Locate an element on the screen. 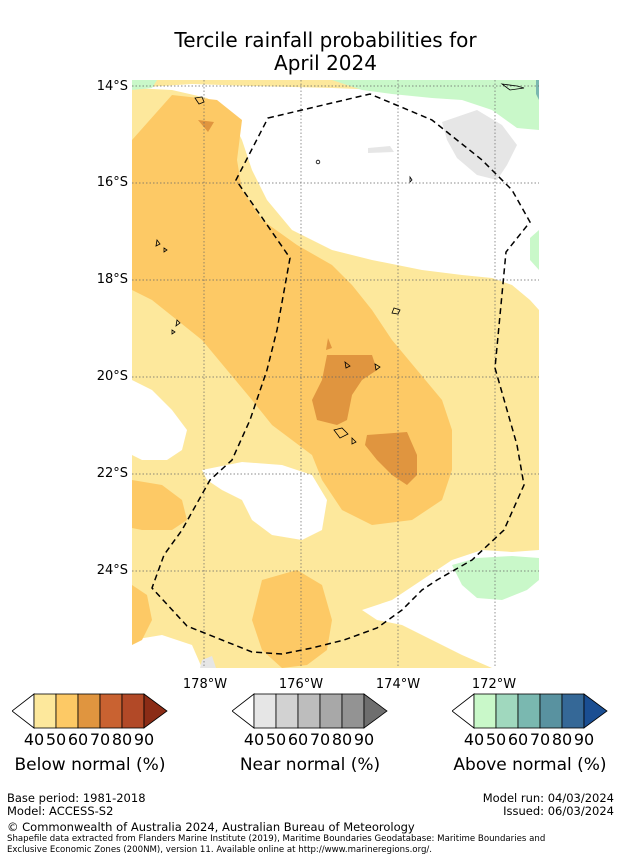 This screenshot has width=621, height=862. white-region-west is located at coordinates (159, 420).